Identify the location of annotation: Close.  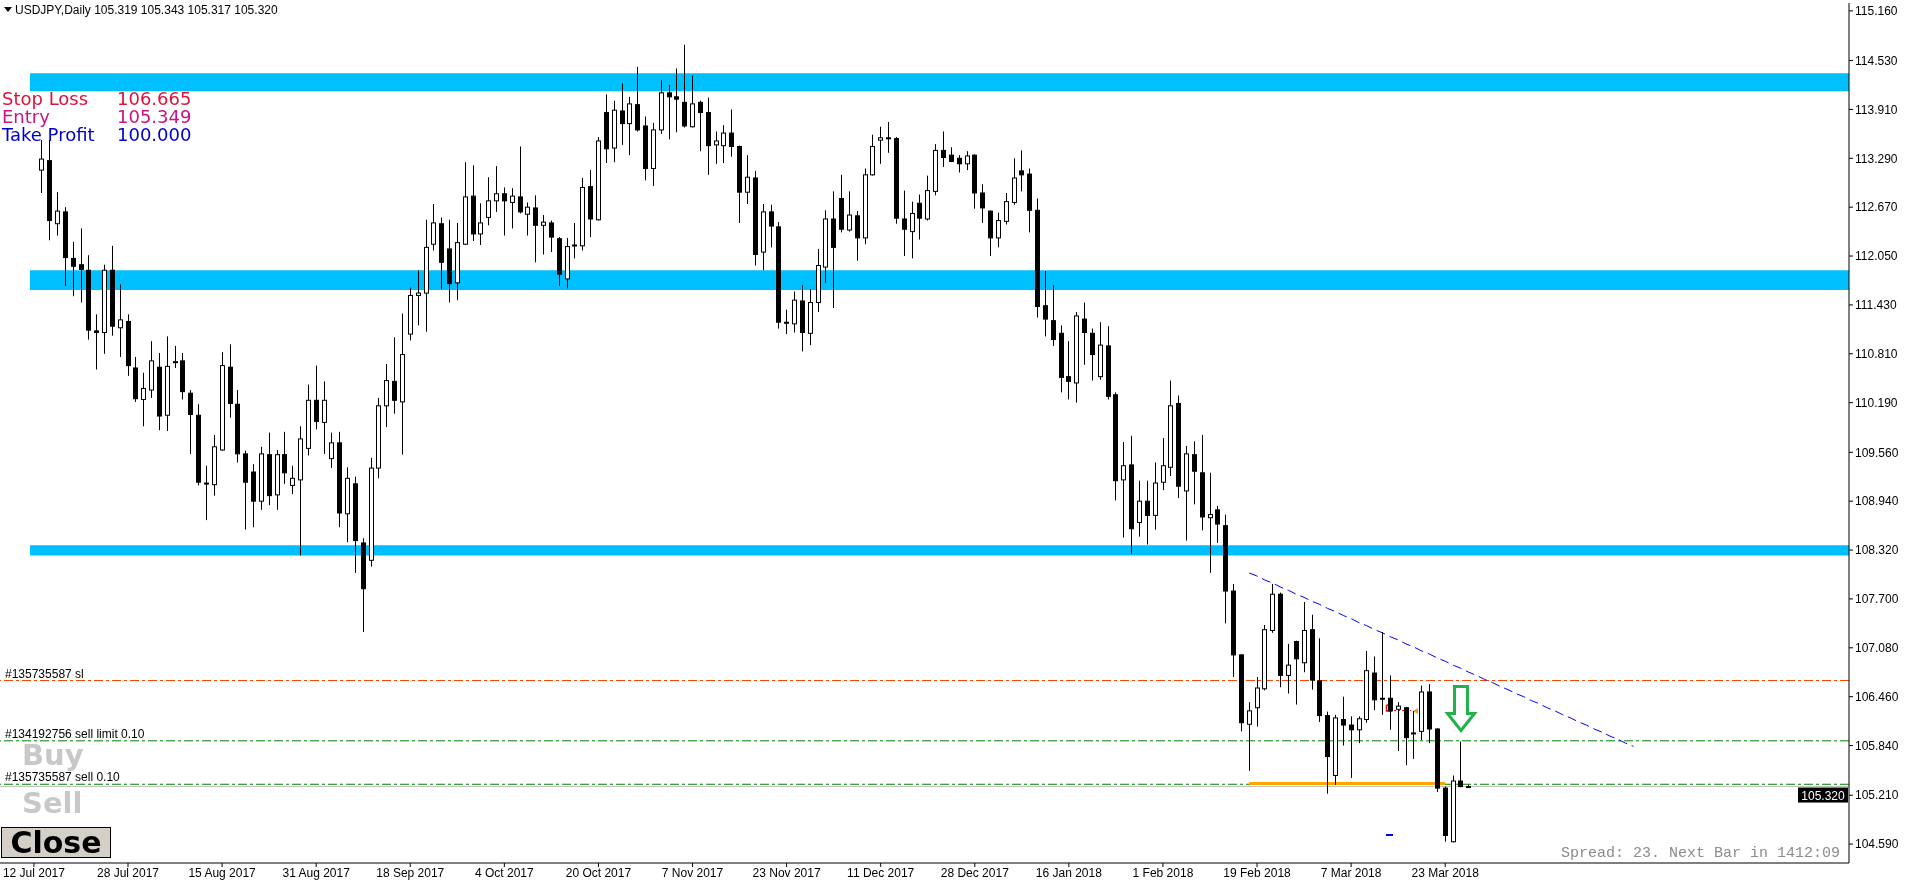
(56, 842).